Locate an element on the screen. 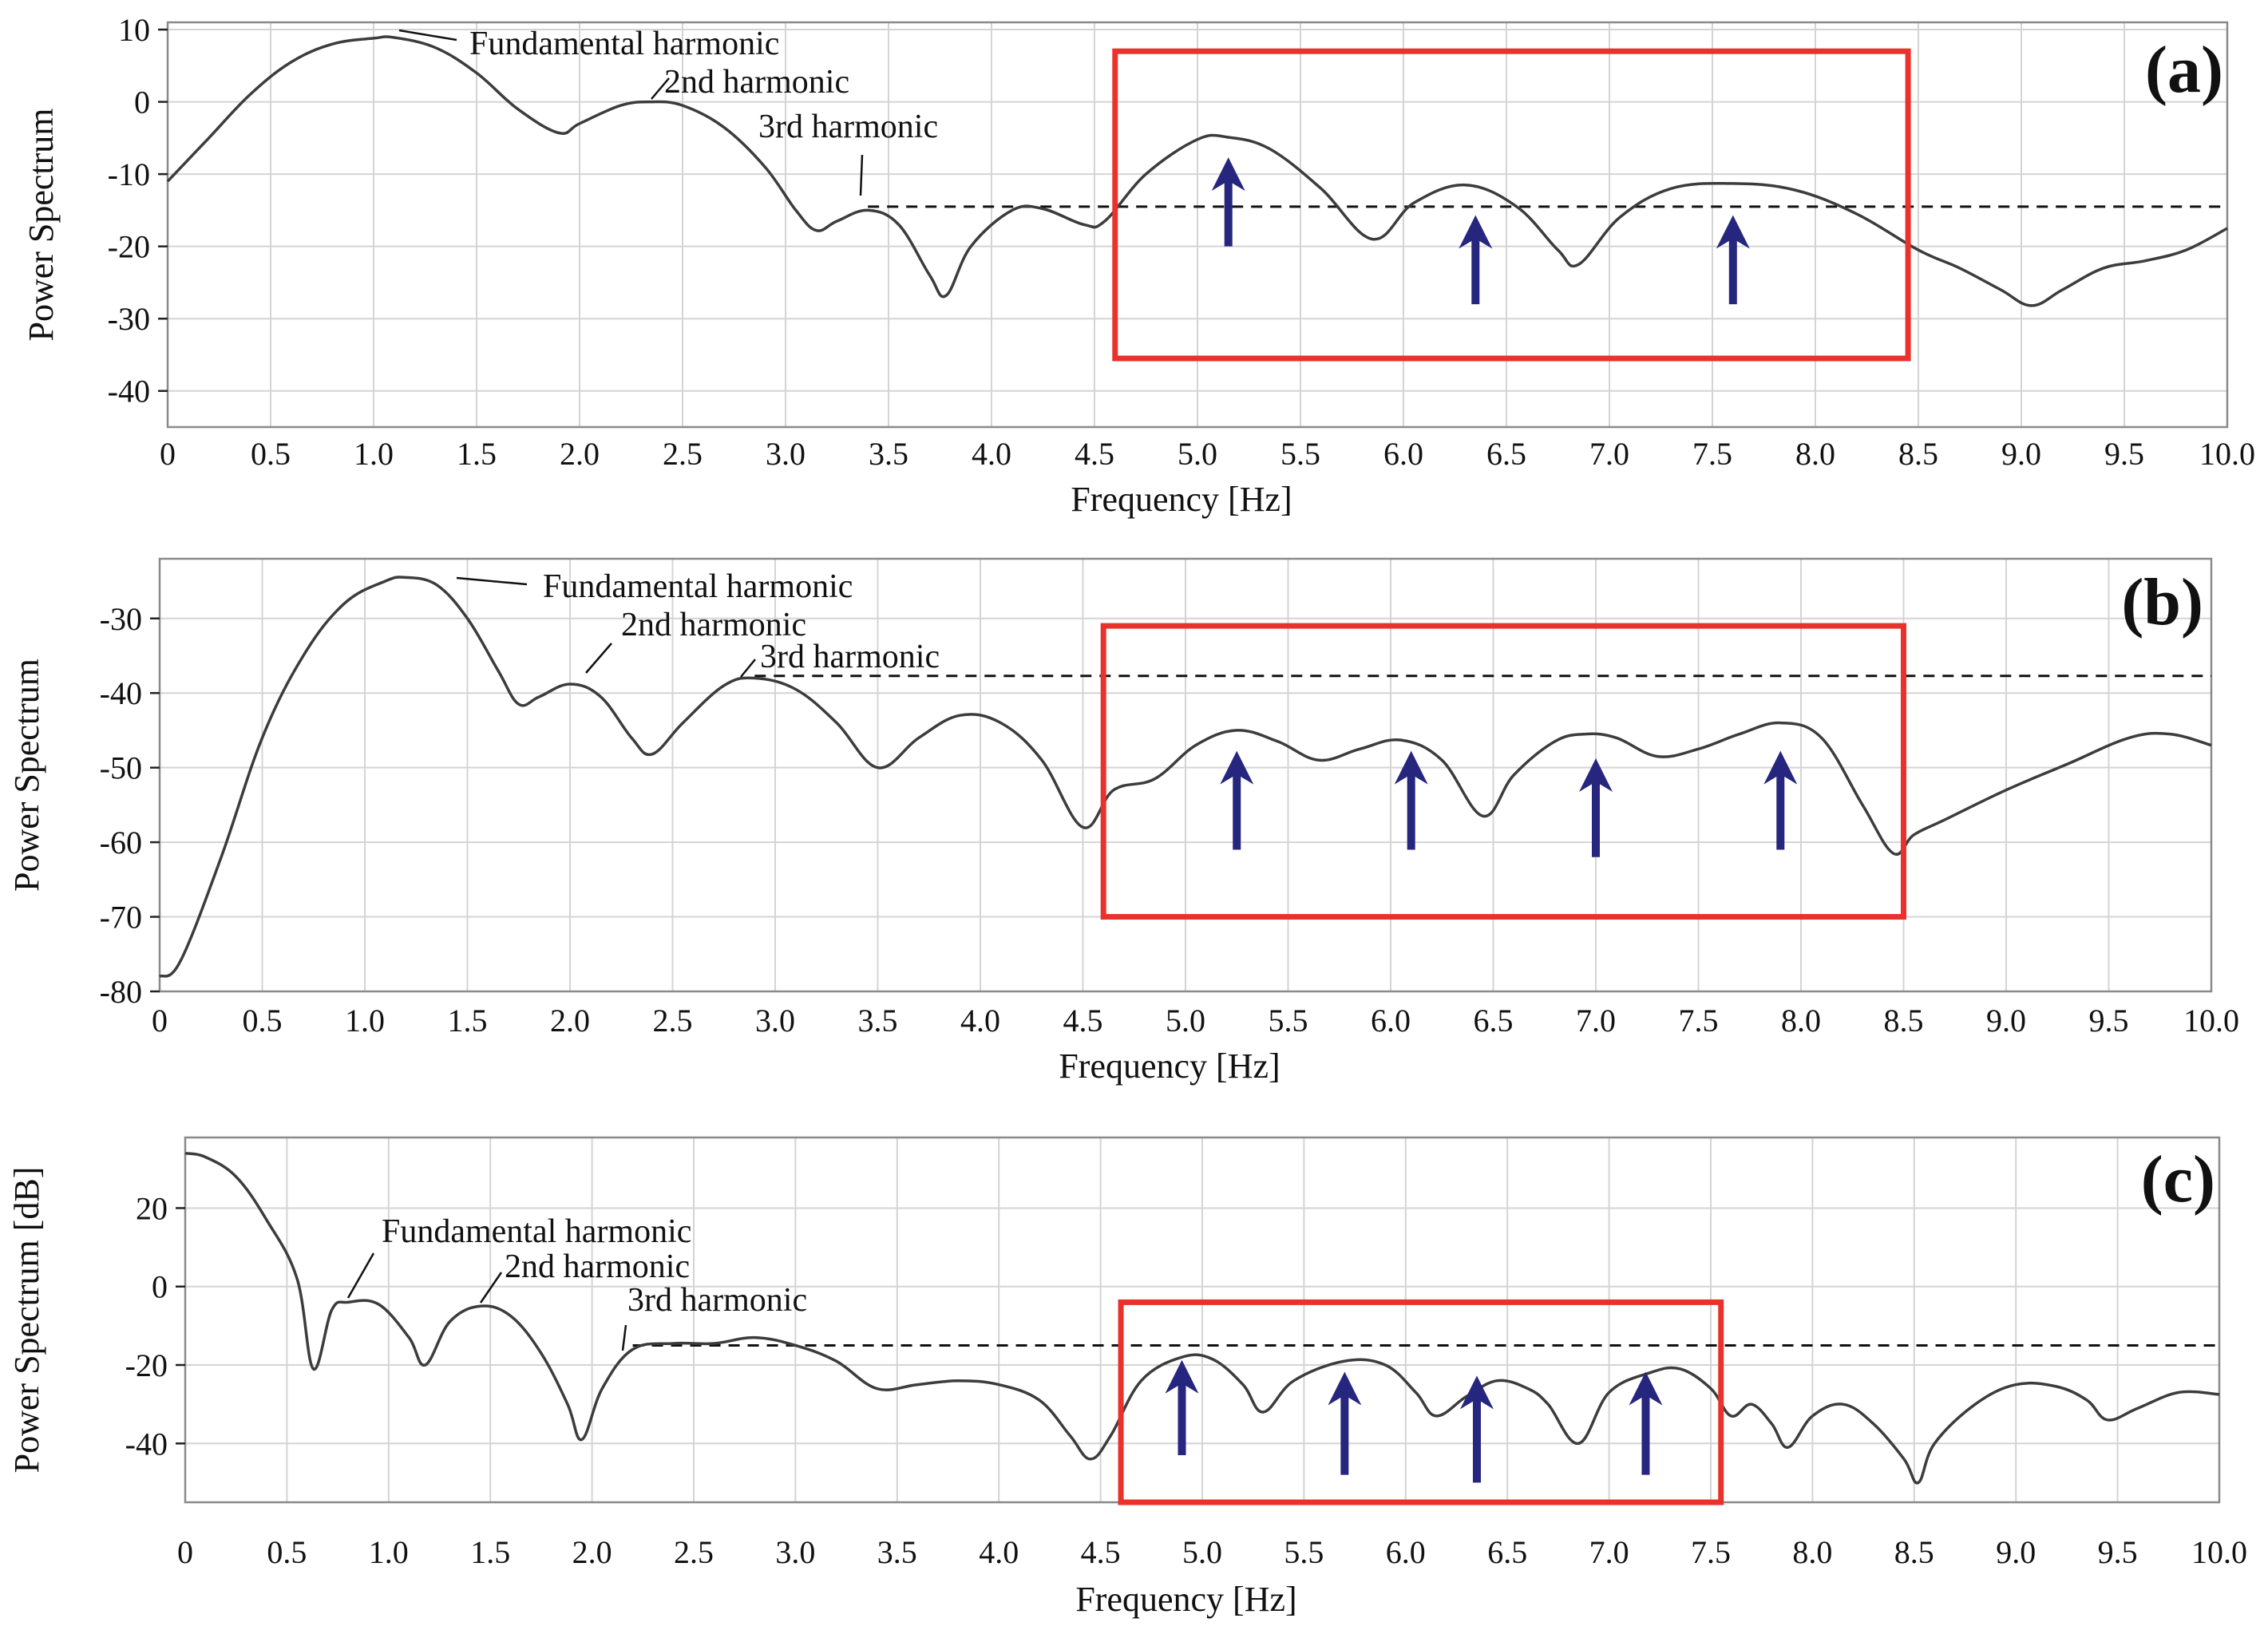  y-tick-label: -70 is located at coordinates (121, 918).